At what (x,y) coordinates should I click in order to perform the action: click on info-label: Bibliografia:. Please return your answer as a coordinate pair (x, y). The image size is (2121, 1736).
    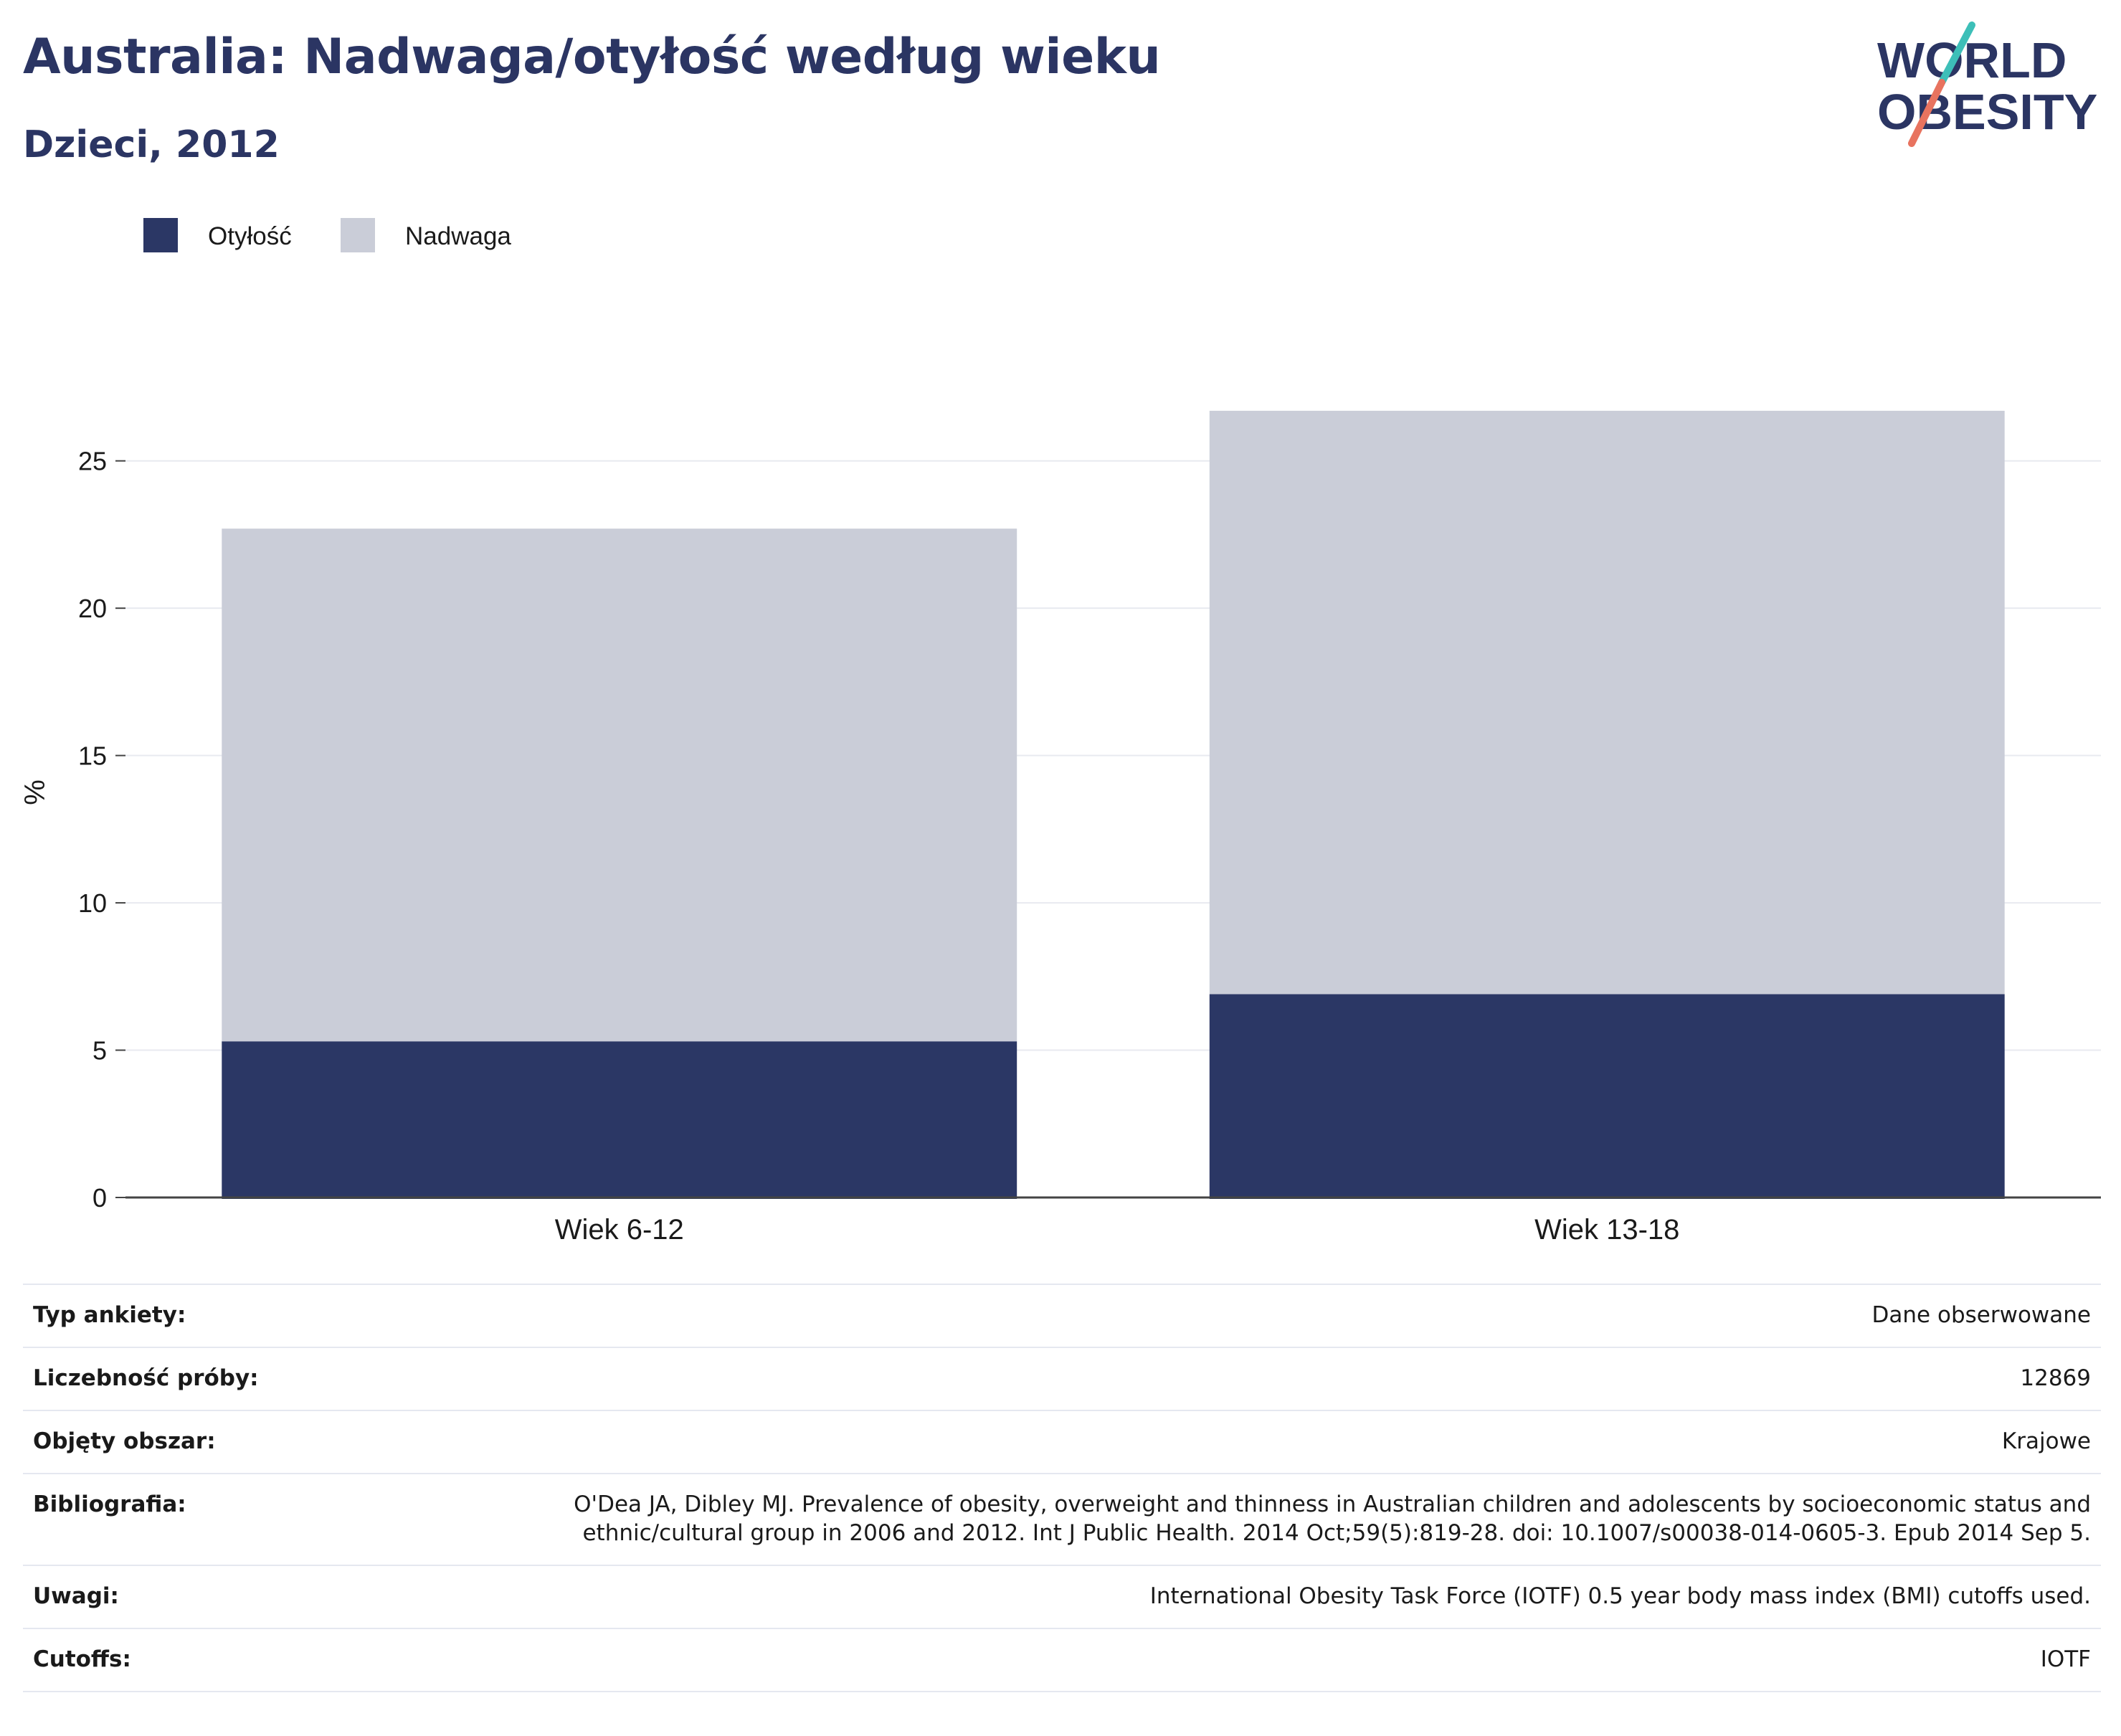
    Looking at the image, I should click on (109, 1504).